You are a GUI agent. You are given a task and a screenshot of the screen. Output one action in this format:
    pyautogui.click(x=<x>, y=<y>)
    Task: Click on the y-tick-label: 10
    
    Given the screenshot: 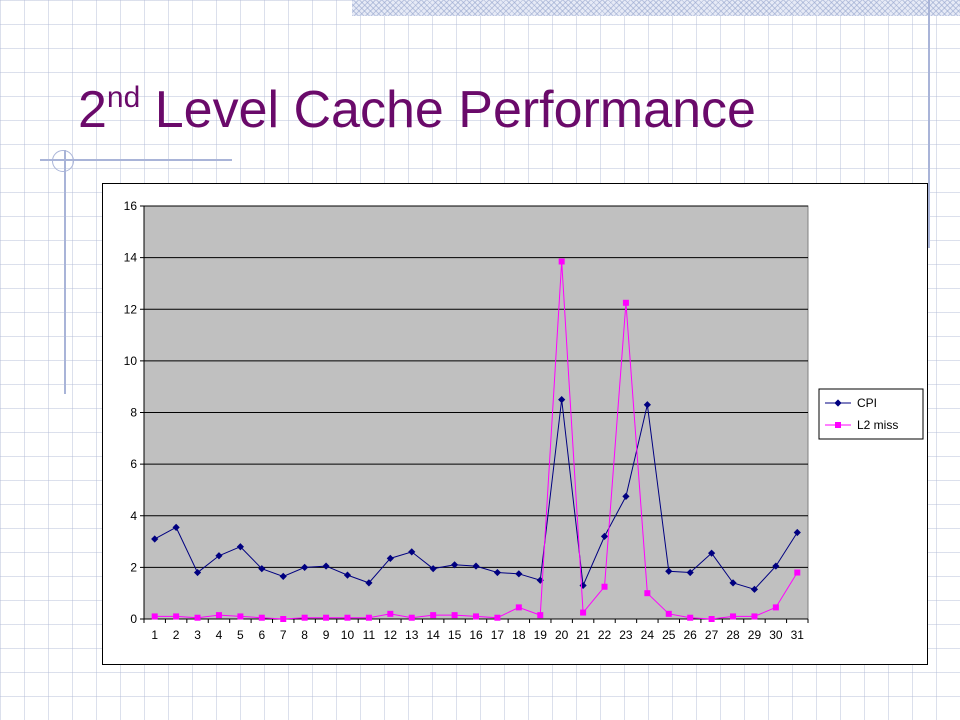 What is the action you would take?
    pyautogui.click(x=131, y=361)
    